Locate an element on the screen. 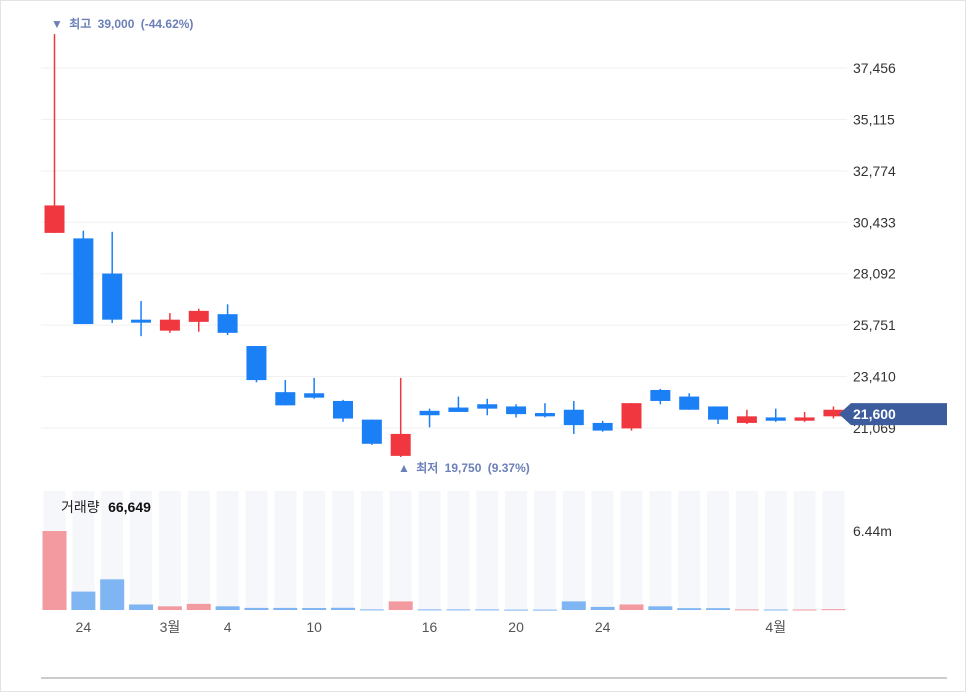 This screenshot has height=693, width=966. svg-text:▼ 최고 39,000: ▼ 최고 39,000 (-44.62%) is located at coordinates (122, 23).